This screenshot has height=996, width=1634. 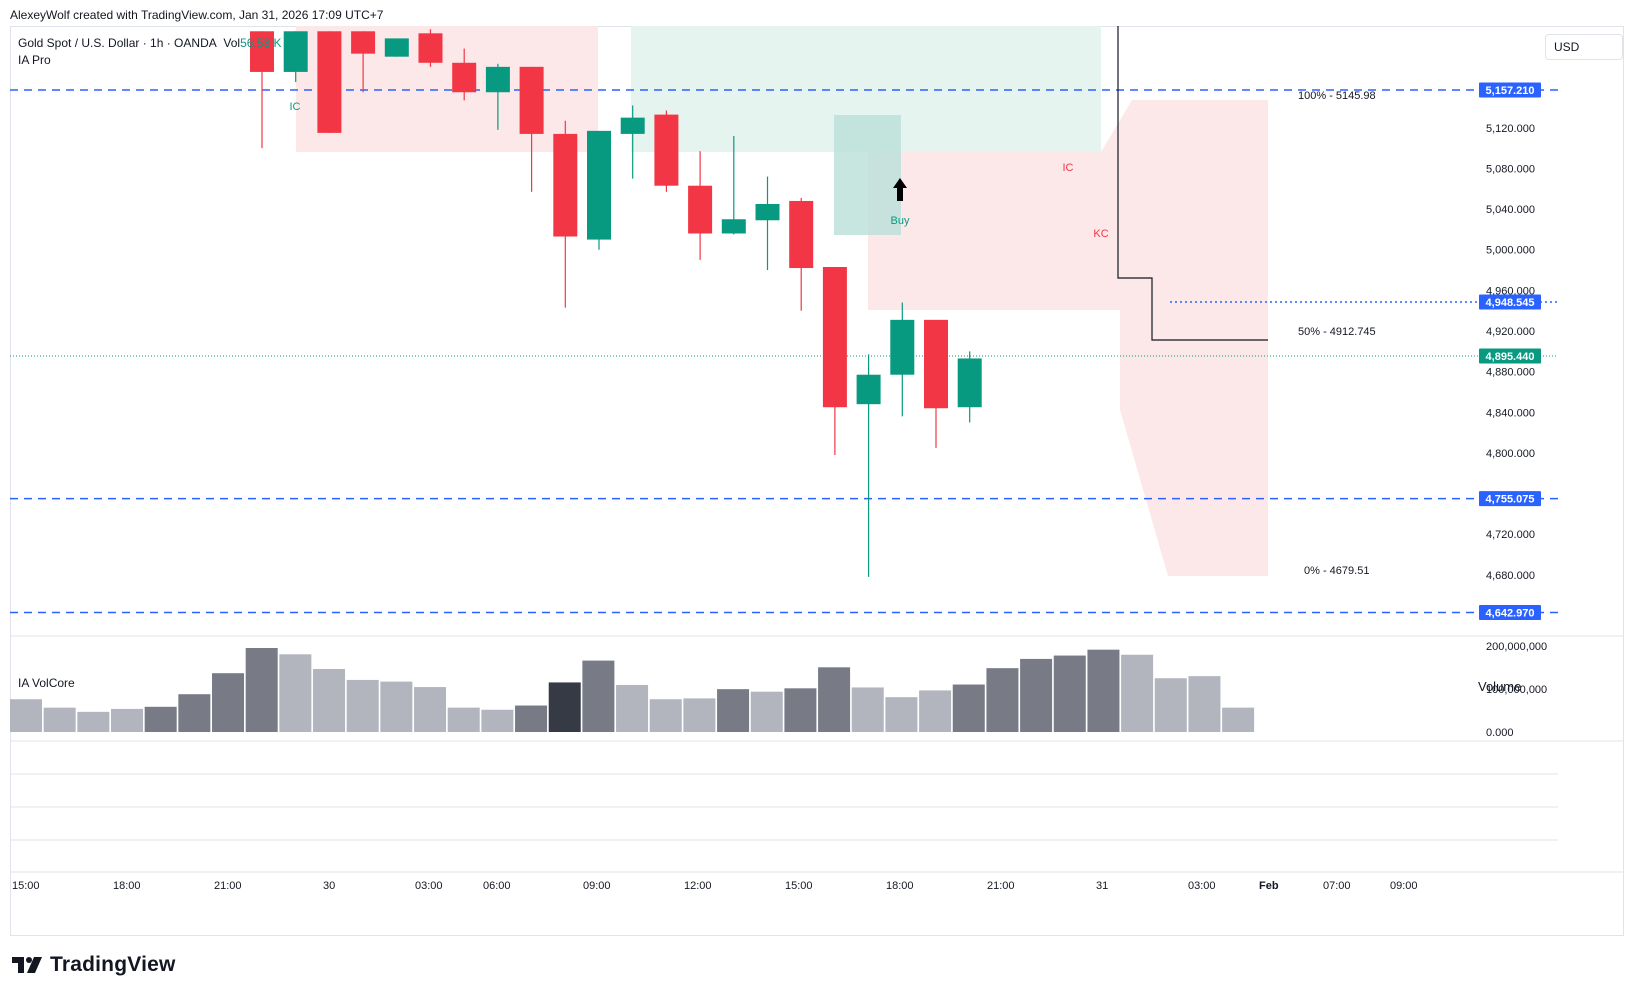 I want to click on price-tick-label: 4,840.000, so click(x=1510, y=413).